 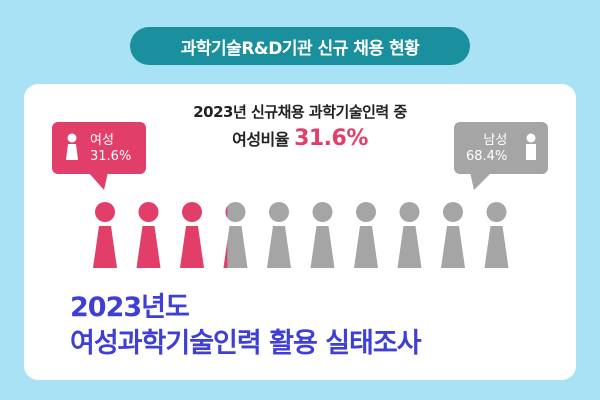 I want to click on headline-line2: 여성과학기술인력 활용 실태조사, so click(x=246, y=343).